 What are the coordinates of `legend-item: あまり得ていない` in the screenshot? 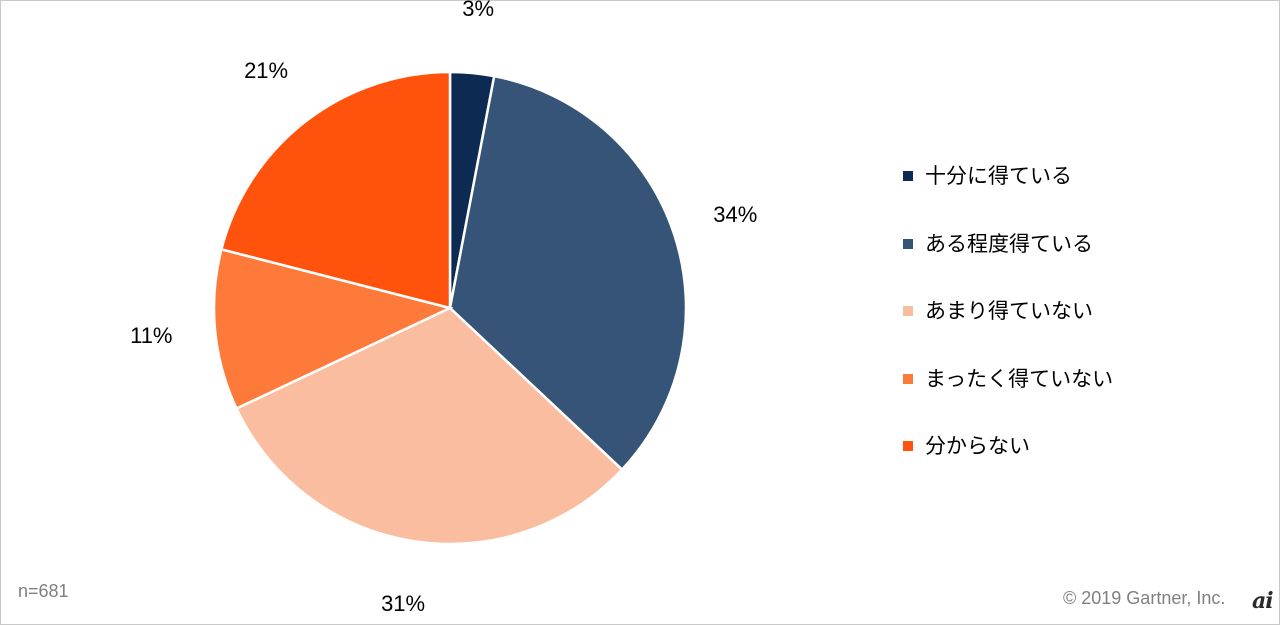 It's located at (1008, 327).